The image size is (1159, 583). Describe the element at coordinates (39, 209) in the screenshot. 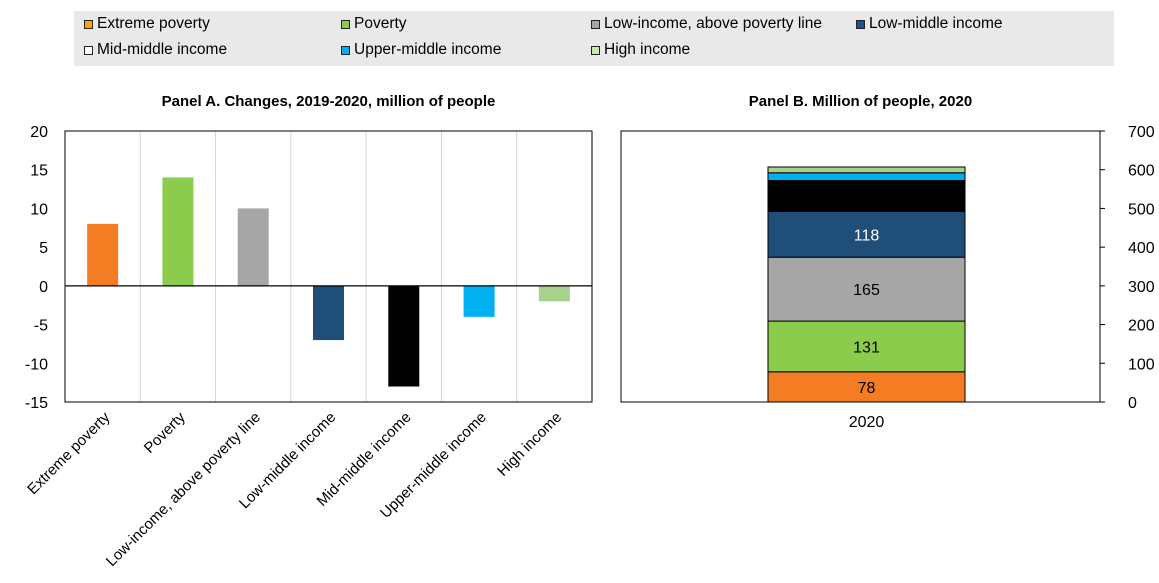

I see `panel-a-y-tick-label: 10` at that location.